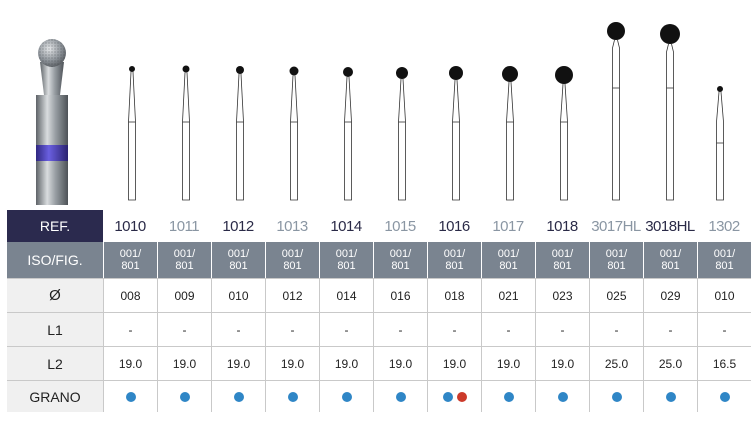  Describe the element at coordinates (184, 226) in the screenshot. I see `ref-code: 1011` at that location.